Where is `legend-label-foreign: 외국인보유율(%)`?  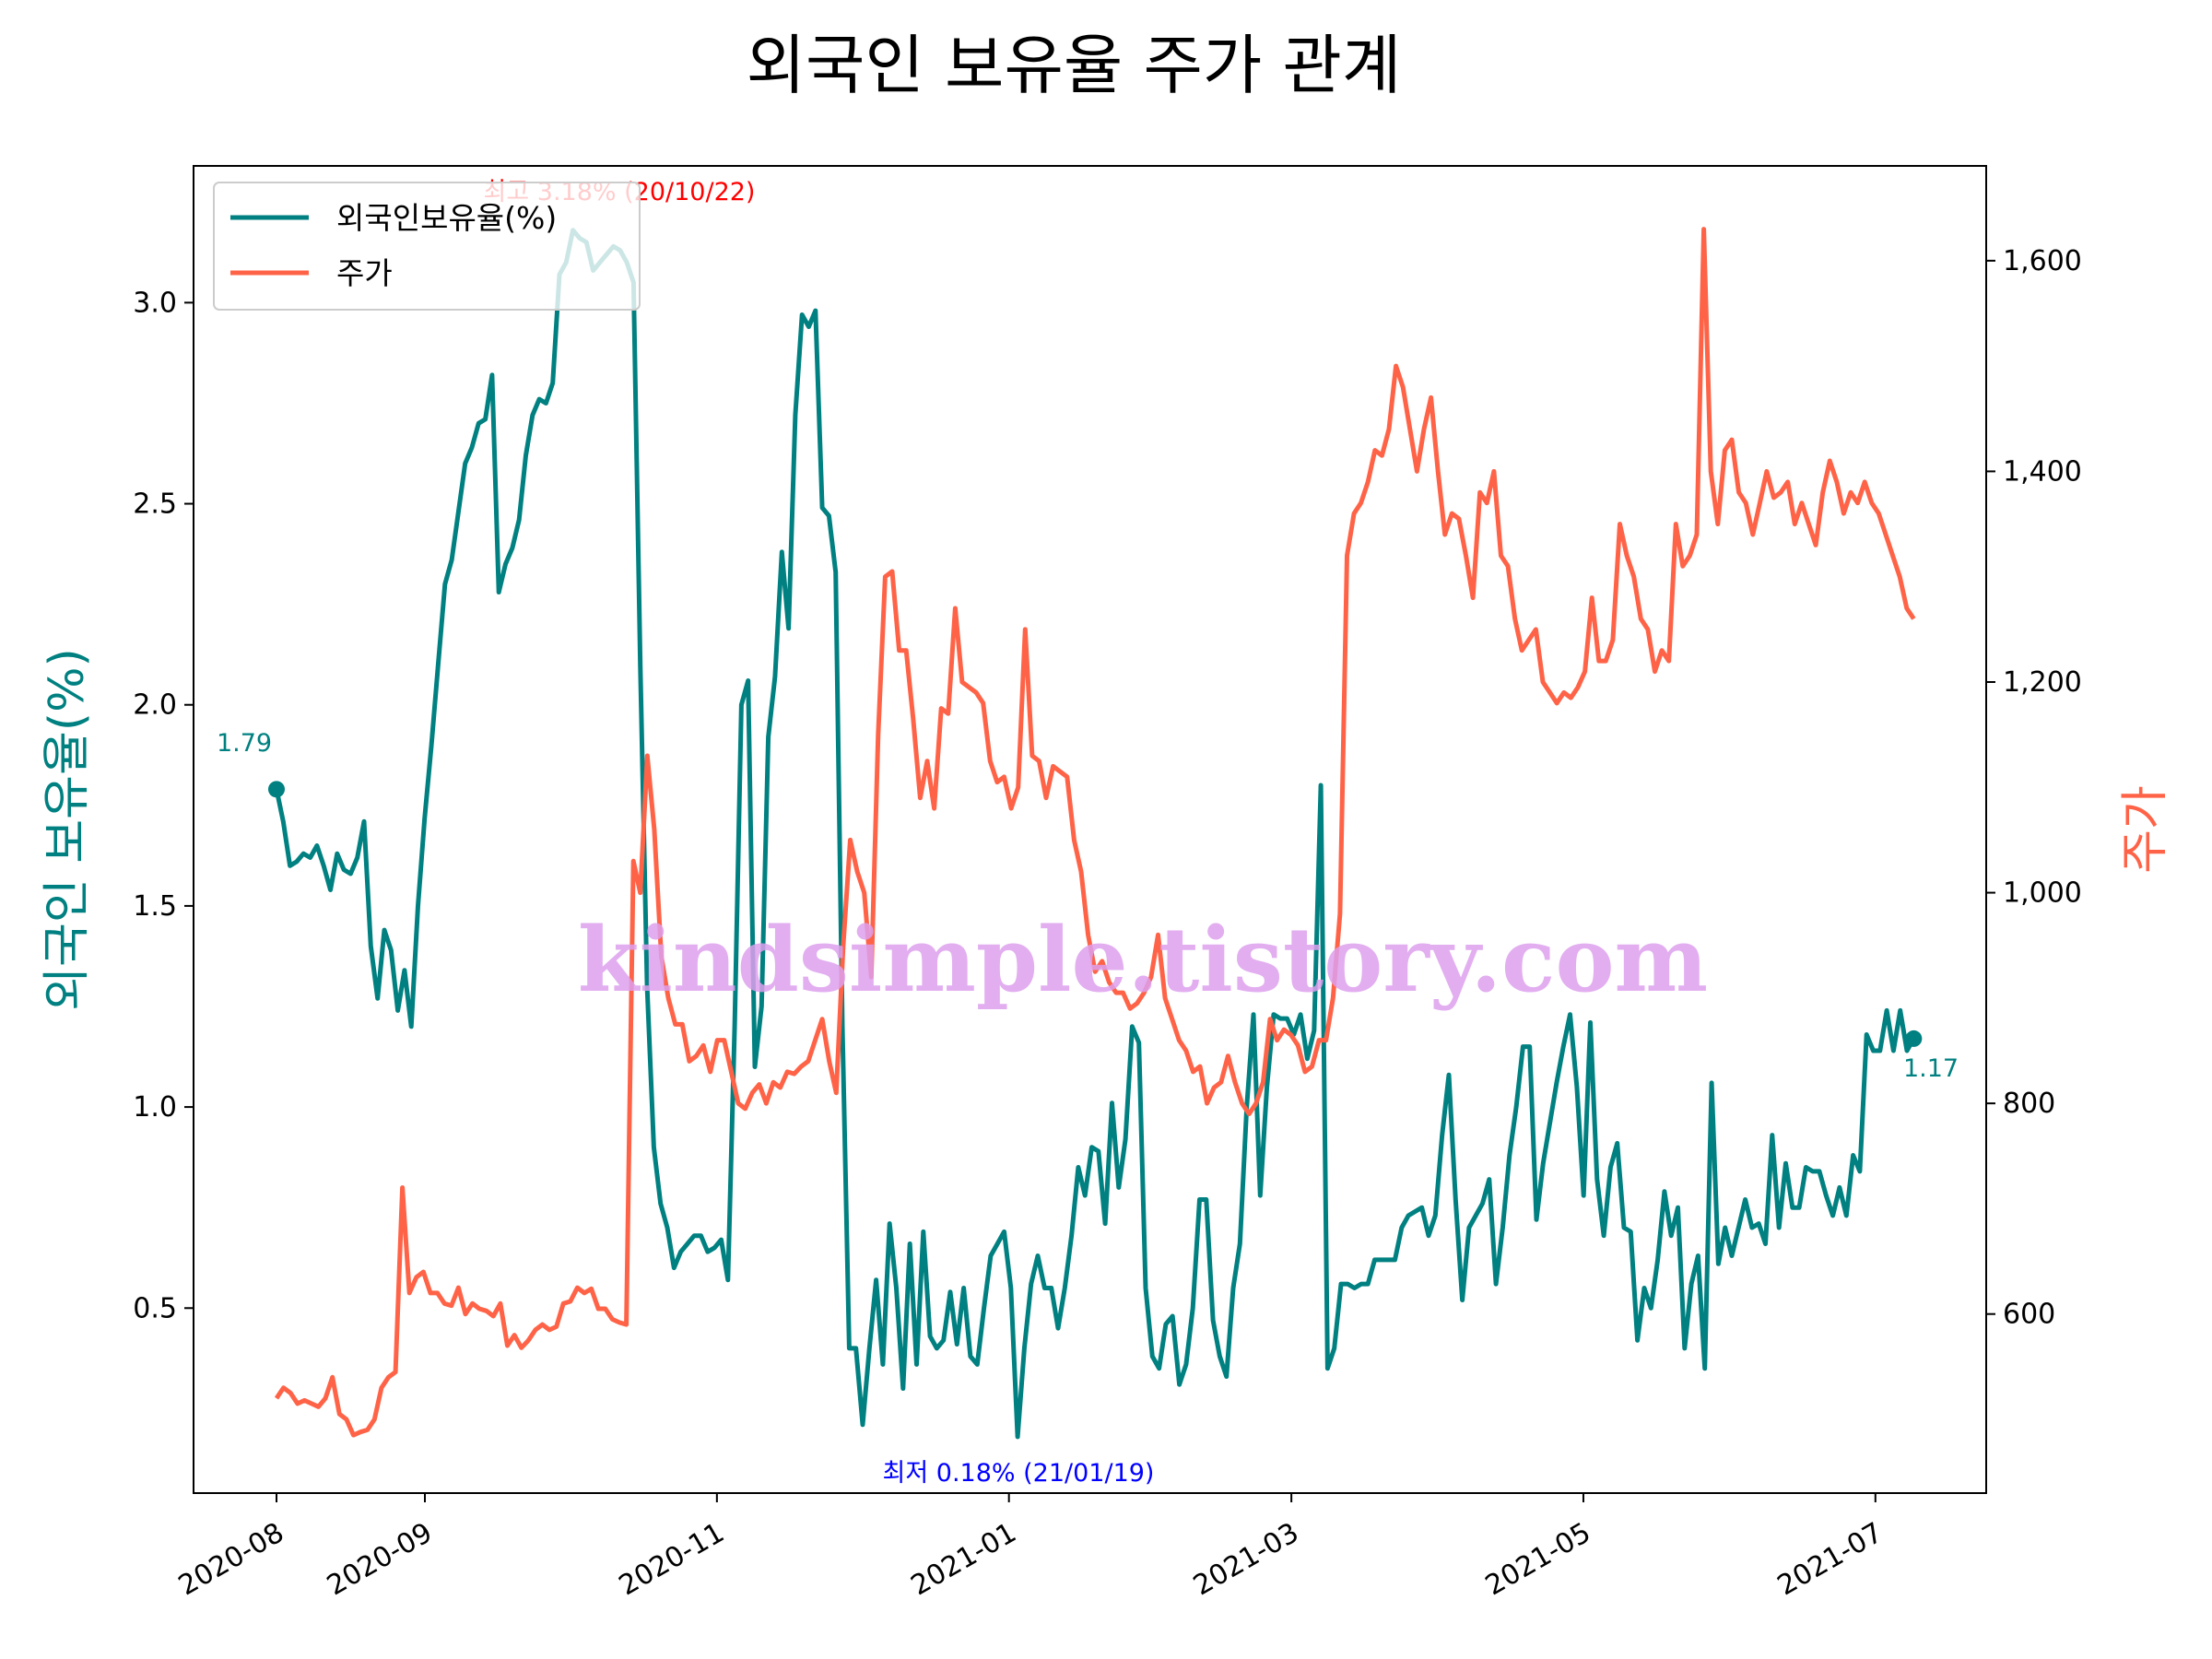 legend-label-foreign: 외국인보유율(%) is located at coordinates (446, 218).